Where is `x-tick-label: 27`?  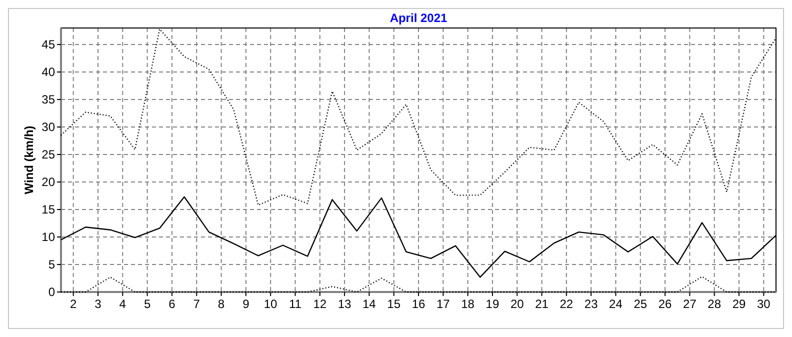
x-tick-label: 27 is located at coordinates (690, 304).